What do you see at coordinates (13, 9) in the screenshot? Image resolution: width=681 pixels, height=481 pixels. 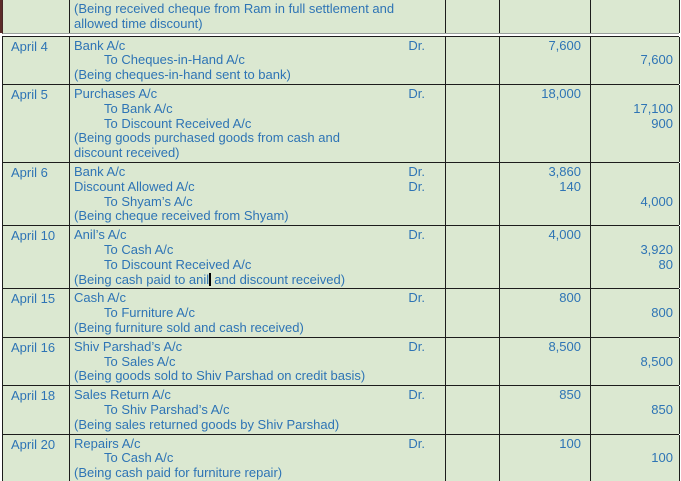 I see `entry-date` at bounding box center [13, 9].